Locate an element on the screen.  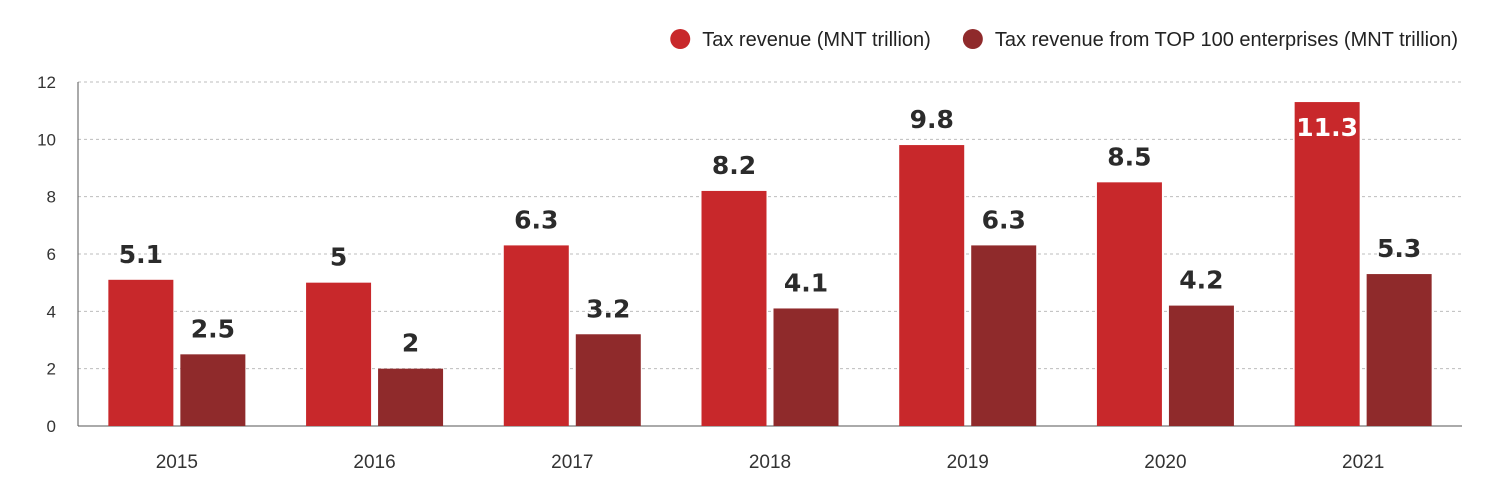
y-tick-label: 10 is located at coordinates (46, 139).